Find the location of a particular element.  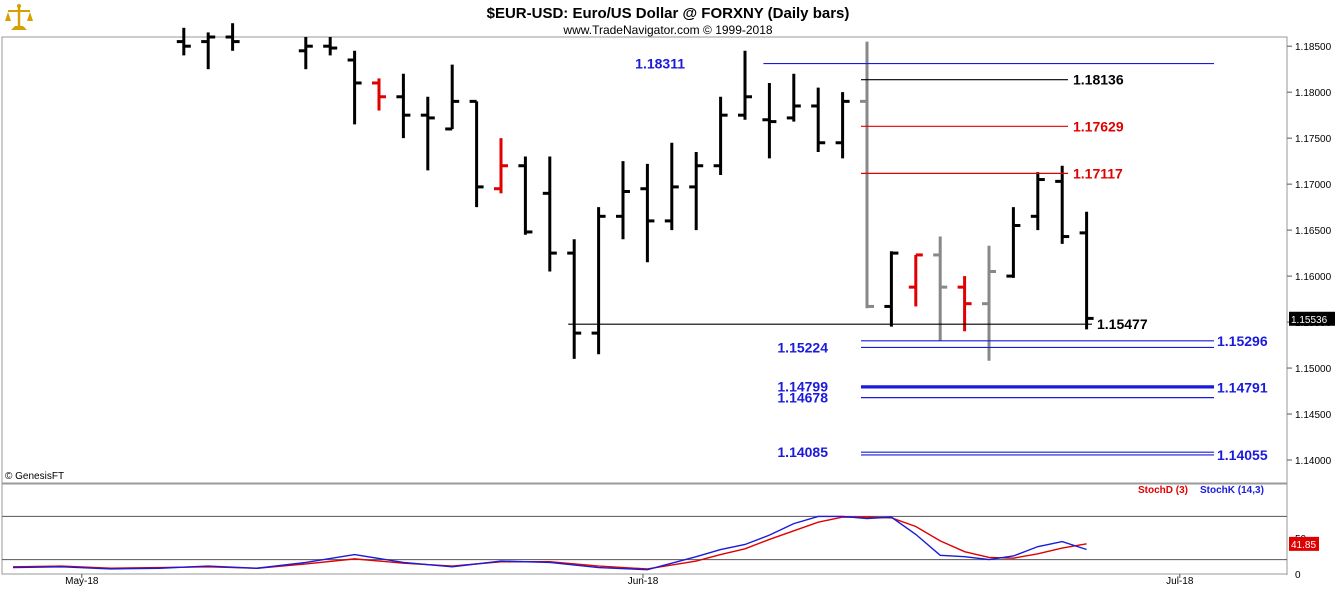

level-label: 1.14085 is located at coordinates (802, 452).